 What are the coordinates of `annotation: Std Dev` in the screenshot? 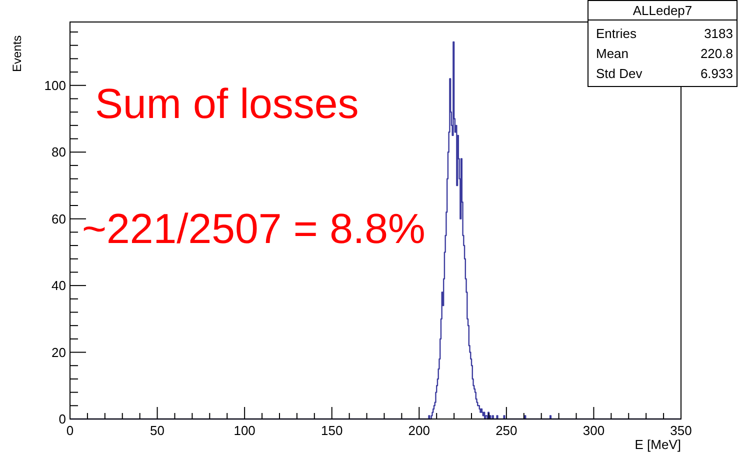 It's located at (619, 73).